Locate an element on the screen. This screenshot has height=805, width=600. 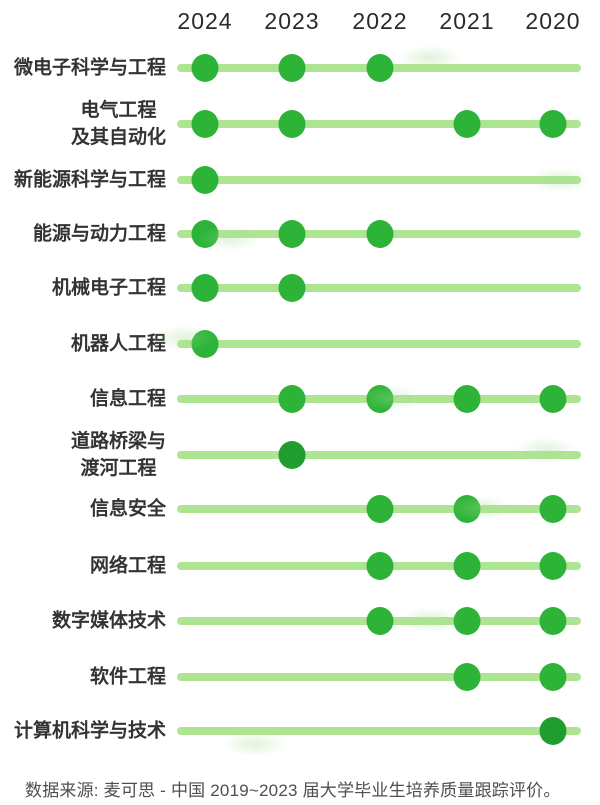
row-label: 道路桥梁与 渡河工程 is located at coordinates (118, 455).